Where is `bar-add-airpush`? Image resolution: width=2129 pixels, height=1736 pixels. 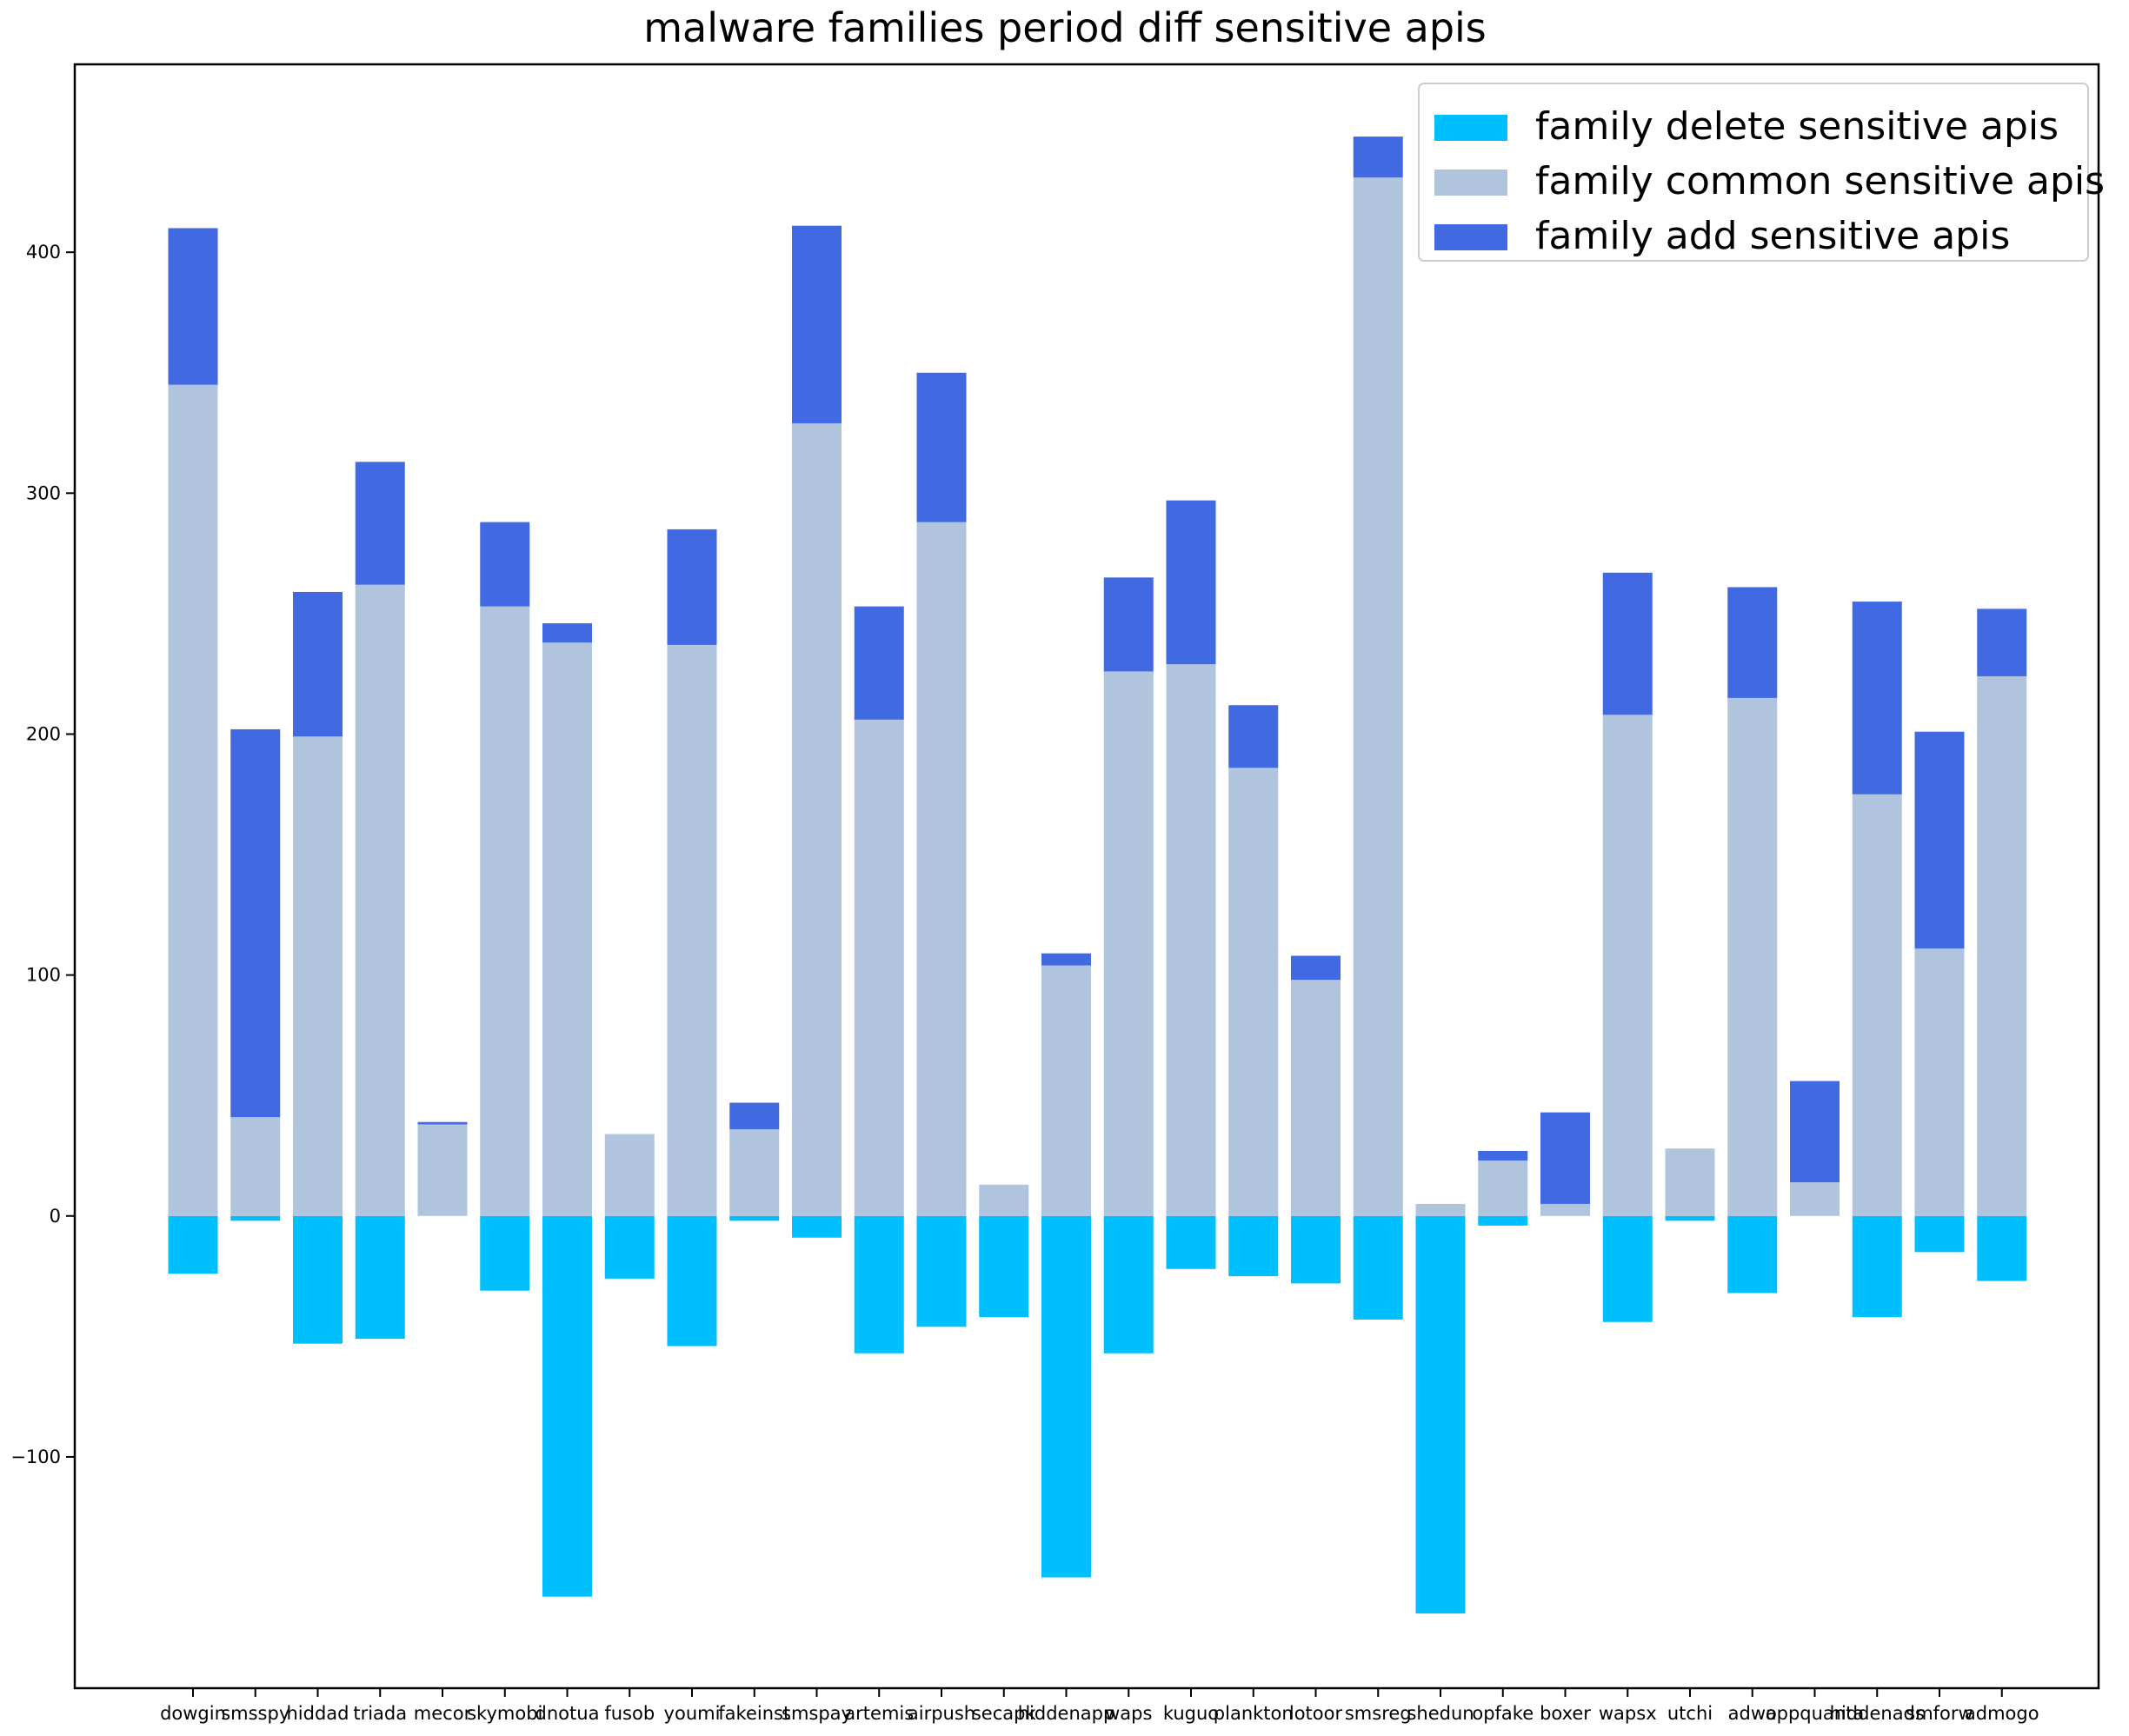
bar-add-airpush is located at coordinates (942, 447).